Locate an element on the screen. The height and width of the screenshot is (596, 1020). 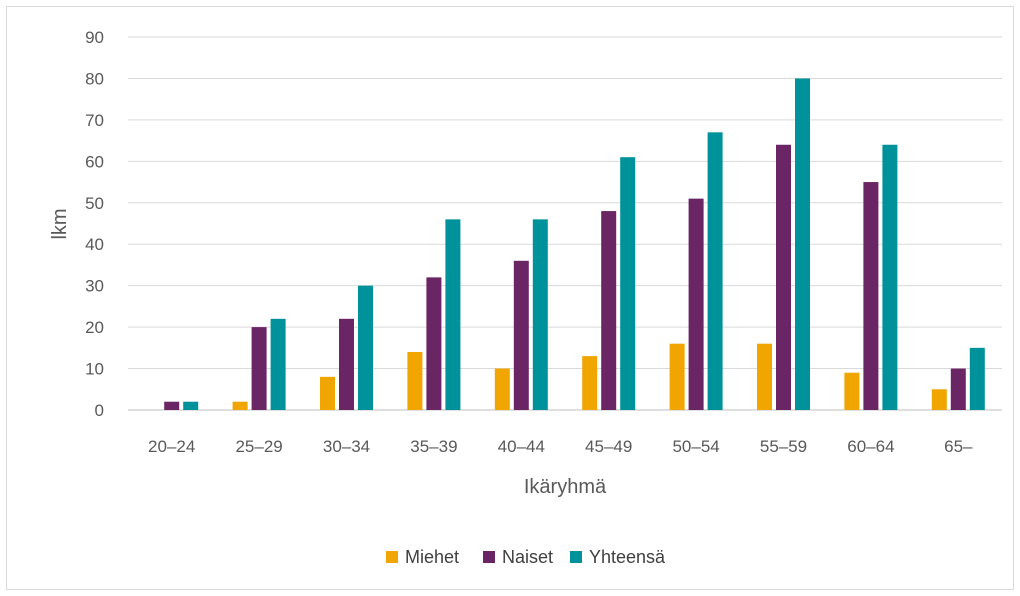
legend-item-yhteensä: Yhteensä is located at coordinates (618, 557).